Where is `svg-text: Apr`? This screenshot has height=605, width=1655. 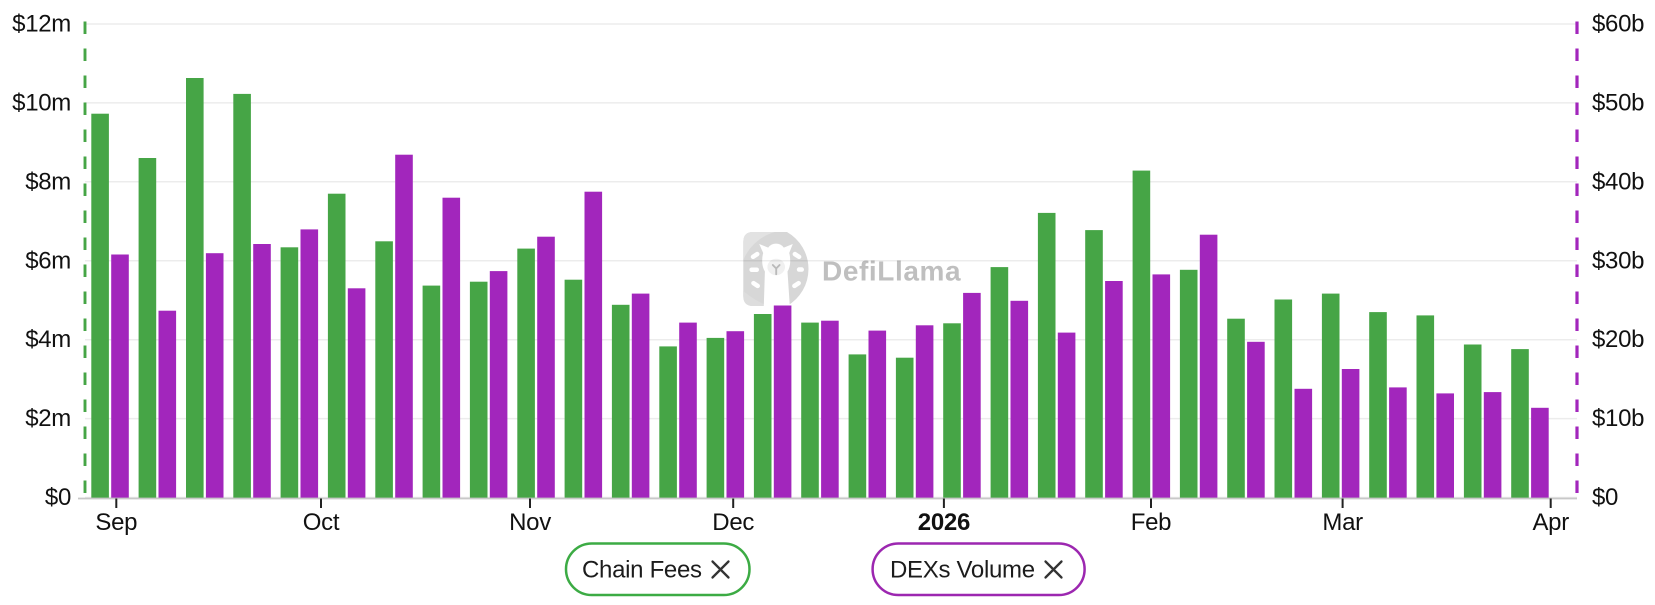 svg-text: Apr is located at coordinates (1550, 522).